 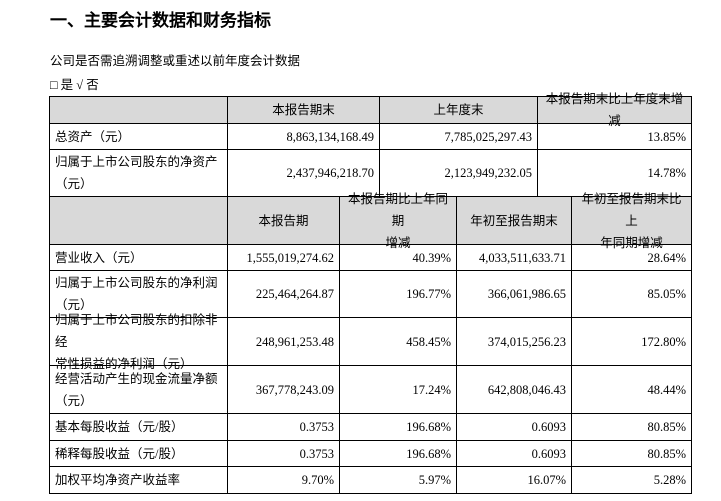 I want to click on row-label: 基本每股收益（元/股）, so click(x=138, y=427).